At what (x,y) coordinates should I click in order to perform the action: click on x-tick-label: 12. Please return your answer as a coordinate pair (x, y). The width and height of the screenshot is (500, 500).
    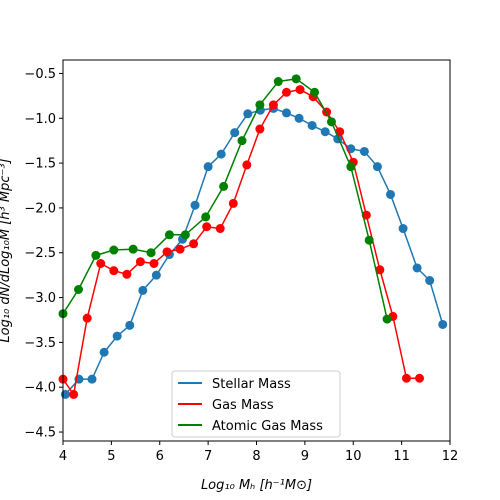
    Looking at the image, I should click on (450, 456).